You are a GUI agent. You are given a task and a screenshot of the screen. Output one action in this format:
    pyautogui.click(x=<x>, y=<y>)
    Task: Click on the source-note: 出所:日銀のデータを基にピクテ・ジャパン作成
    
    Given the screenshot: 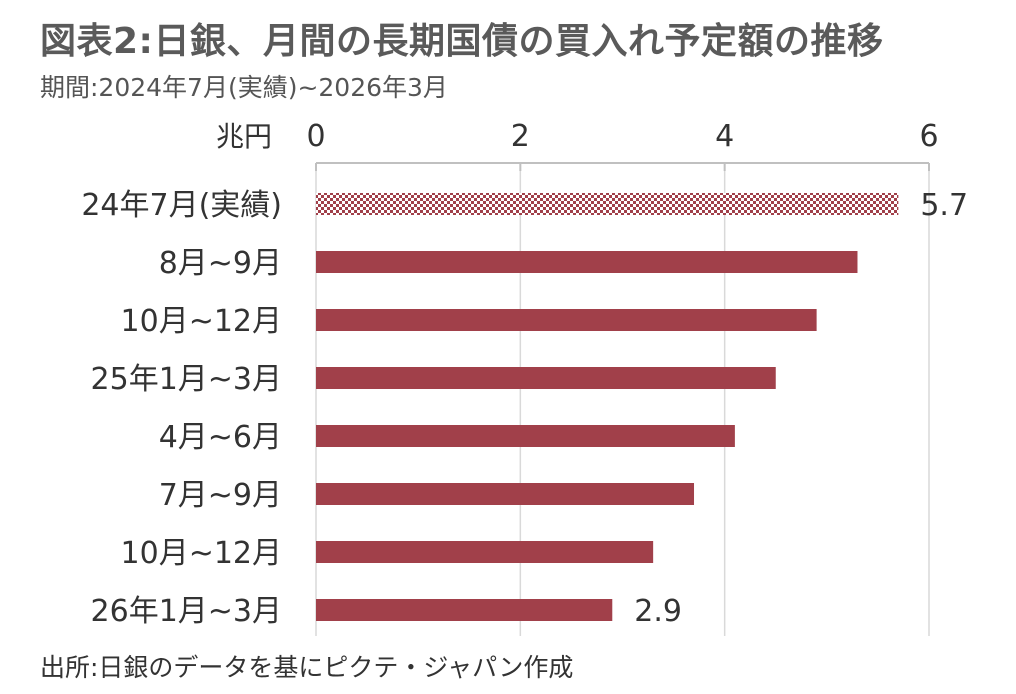 What is the action you would take?
    pyautogui.click(x=307, y=667)
    